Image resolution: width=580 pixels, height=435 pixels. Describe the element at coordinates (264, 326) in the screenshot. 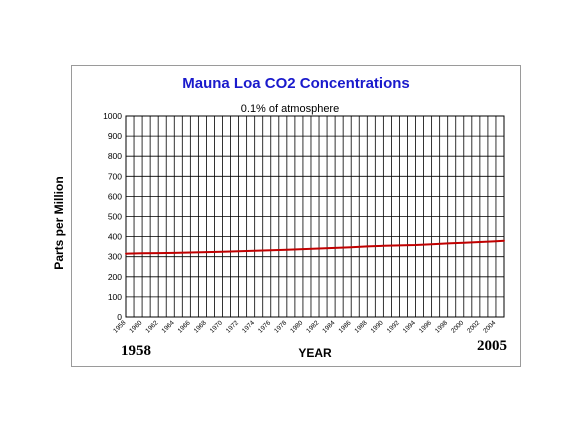

I see `x-tick-label: 1976` at that location.